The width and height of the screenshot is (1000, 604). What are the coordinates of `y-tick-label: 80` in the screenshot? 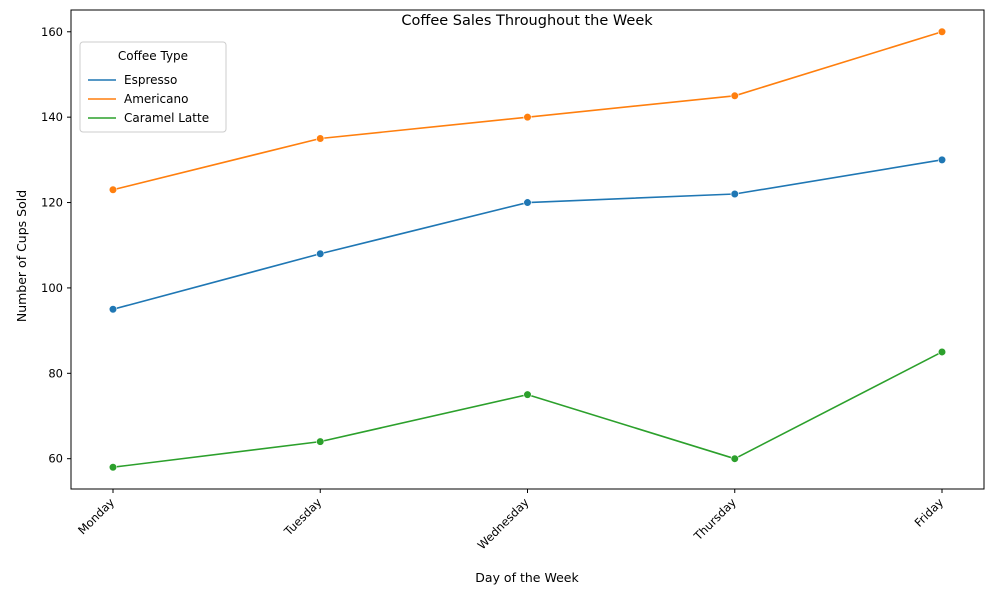 It's located at (55, 373).